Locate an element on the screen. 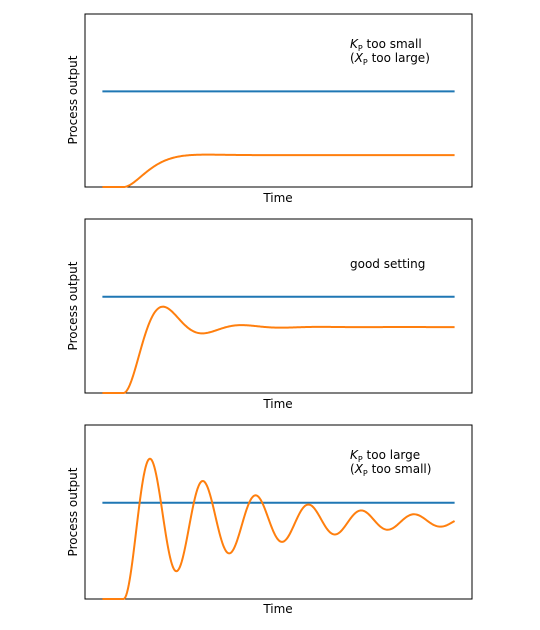 This screenshot has width=540, height=630. annotation: KP too small (XP too large) is located at coordinates (390, 52).